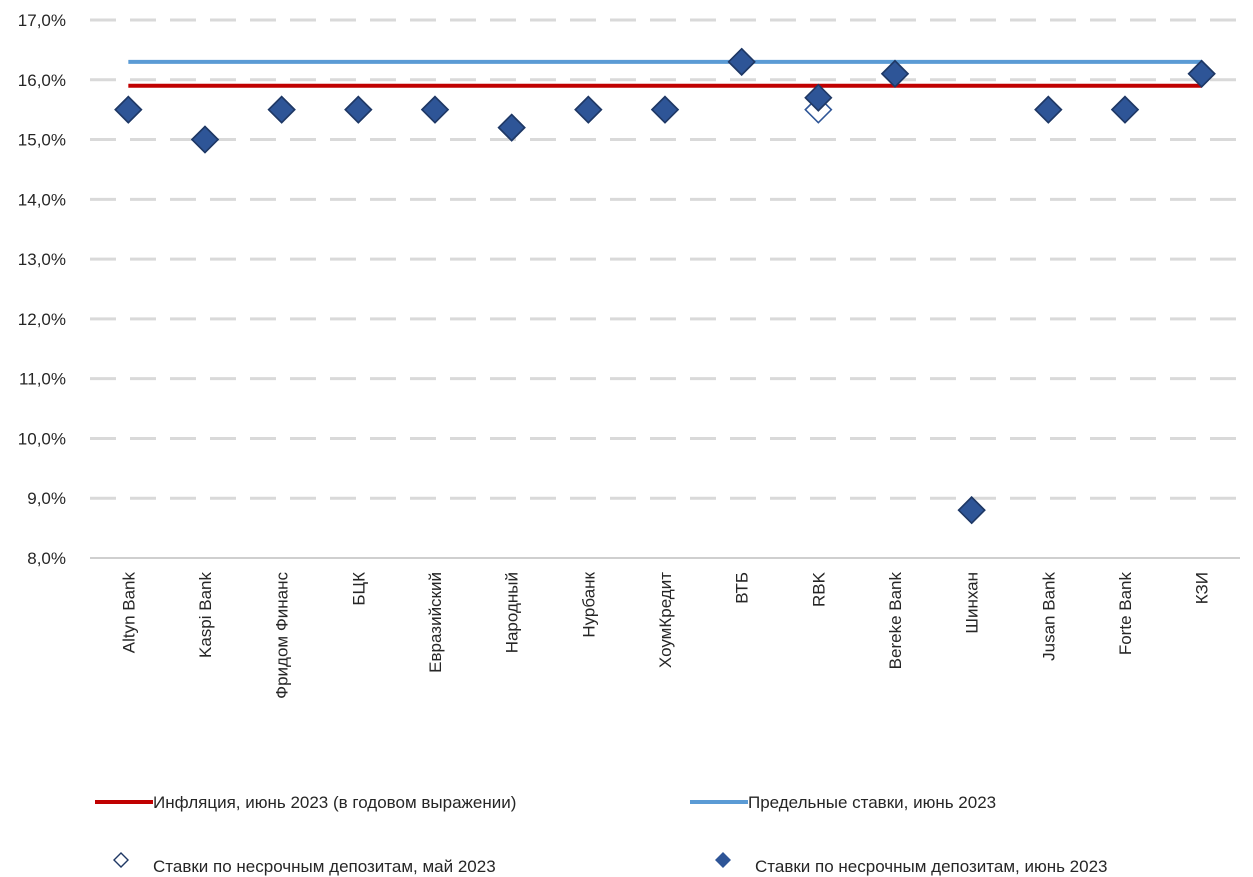 The width and height of the screenshot is (1253, 877). I want to click on x-tick-label: Kaspi Bank, so click(205, 615).